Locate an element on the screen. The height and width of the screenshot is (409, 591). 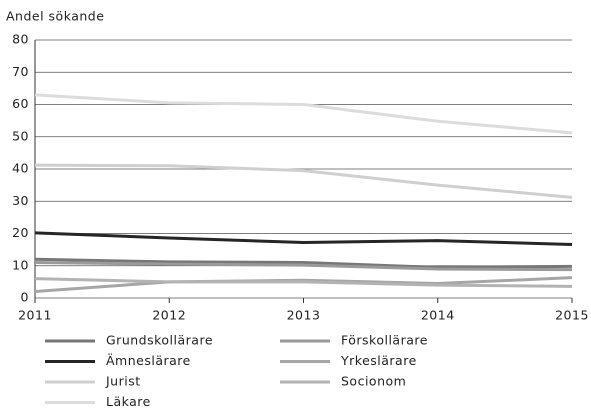
legend-label: Läkare is located at coordinates (128, 401).